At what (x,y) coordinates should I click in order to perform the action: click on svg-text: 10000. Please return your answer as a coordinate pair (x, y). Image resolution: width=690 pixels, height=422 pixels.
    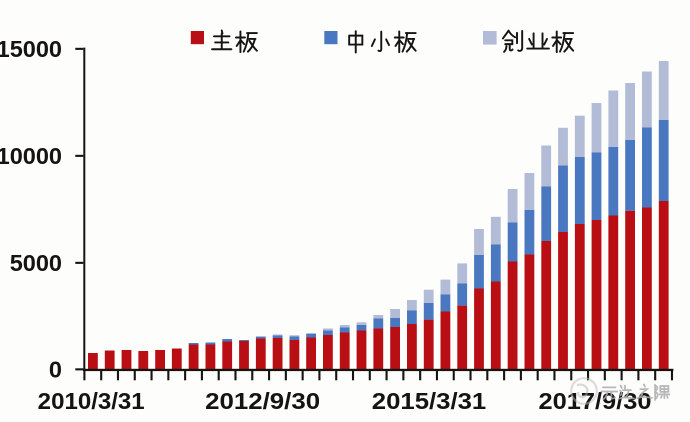
    Looking at the image, I should click on (31, 156).